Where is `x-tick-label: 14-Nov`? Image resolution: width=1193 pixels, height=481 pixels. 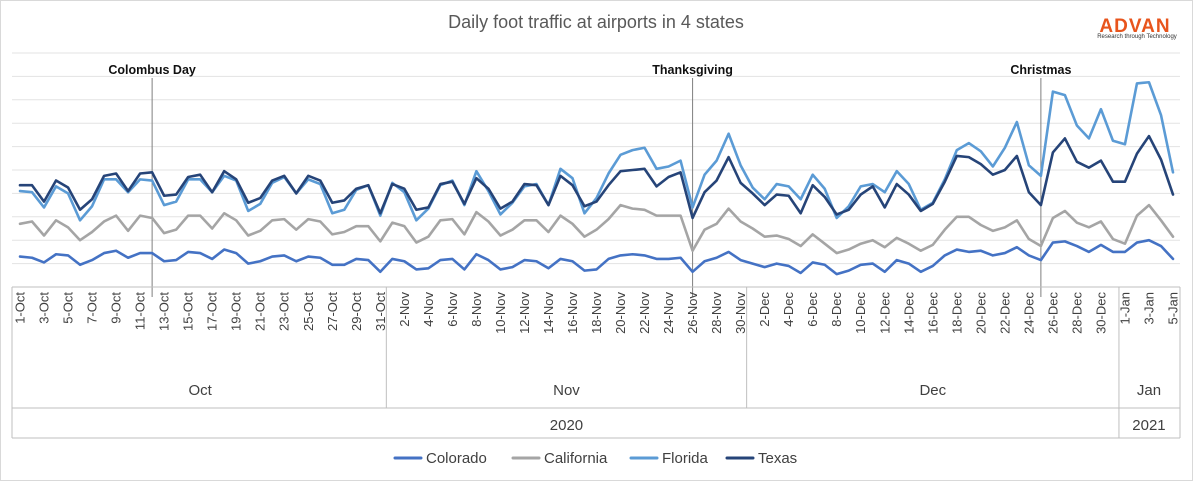 x-tick-label: 14-Nov is located at coordinates (548, 313).